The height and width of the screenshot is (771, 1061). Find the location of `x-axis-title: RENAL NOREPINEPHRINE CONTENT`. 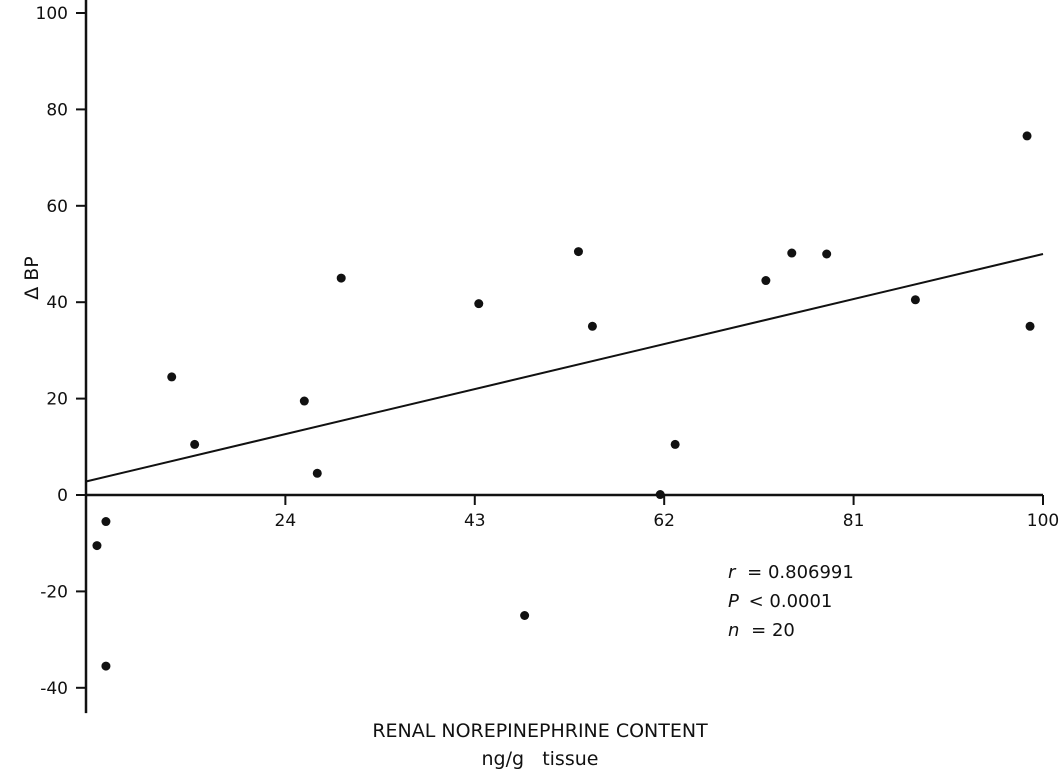

x-axis-title: RENAL NOREPINEPHRINE CONTENT is located at coordinates (540, 731).